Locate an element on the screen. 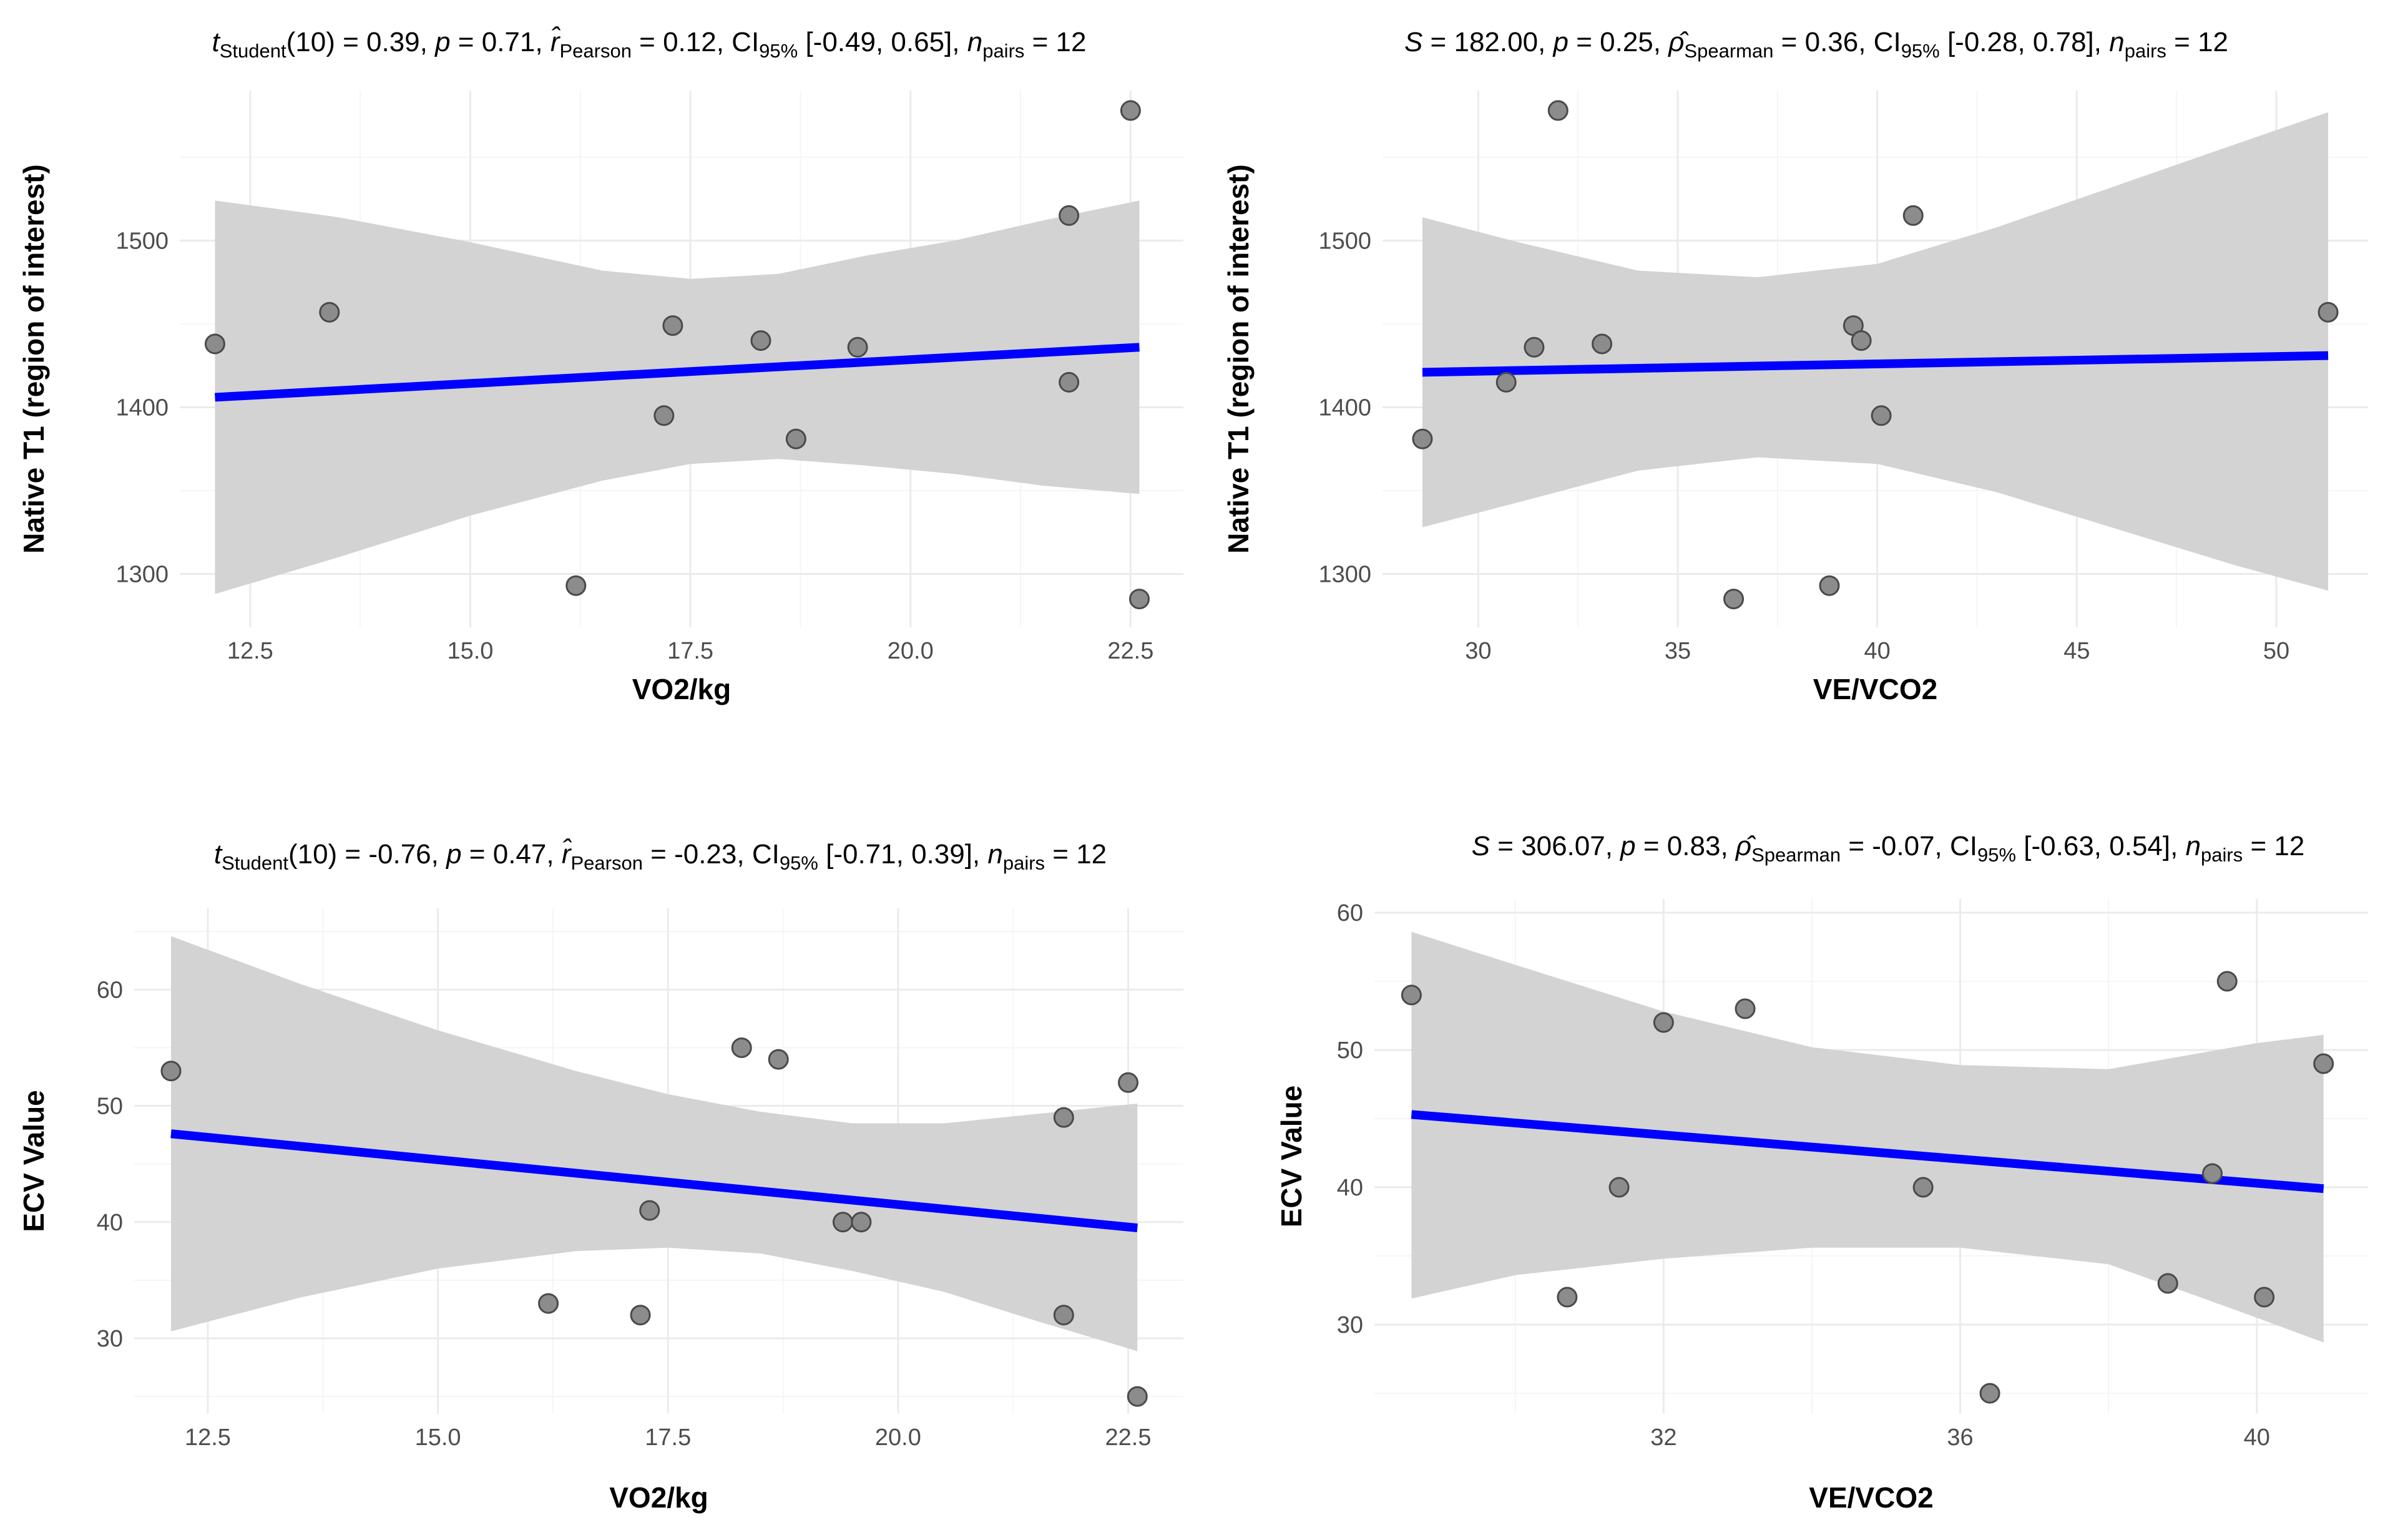 Image resolution: width=2408 pixels, height=1520 pixels. subtitle-segment: = 0.25, is located at coordinates (1619, 42).